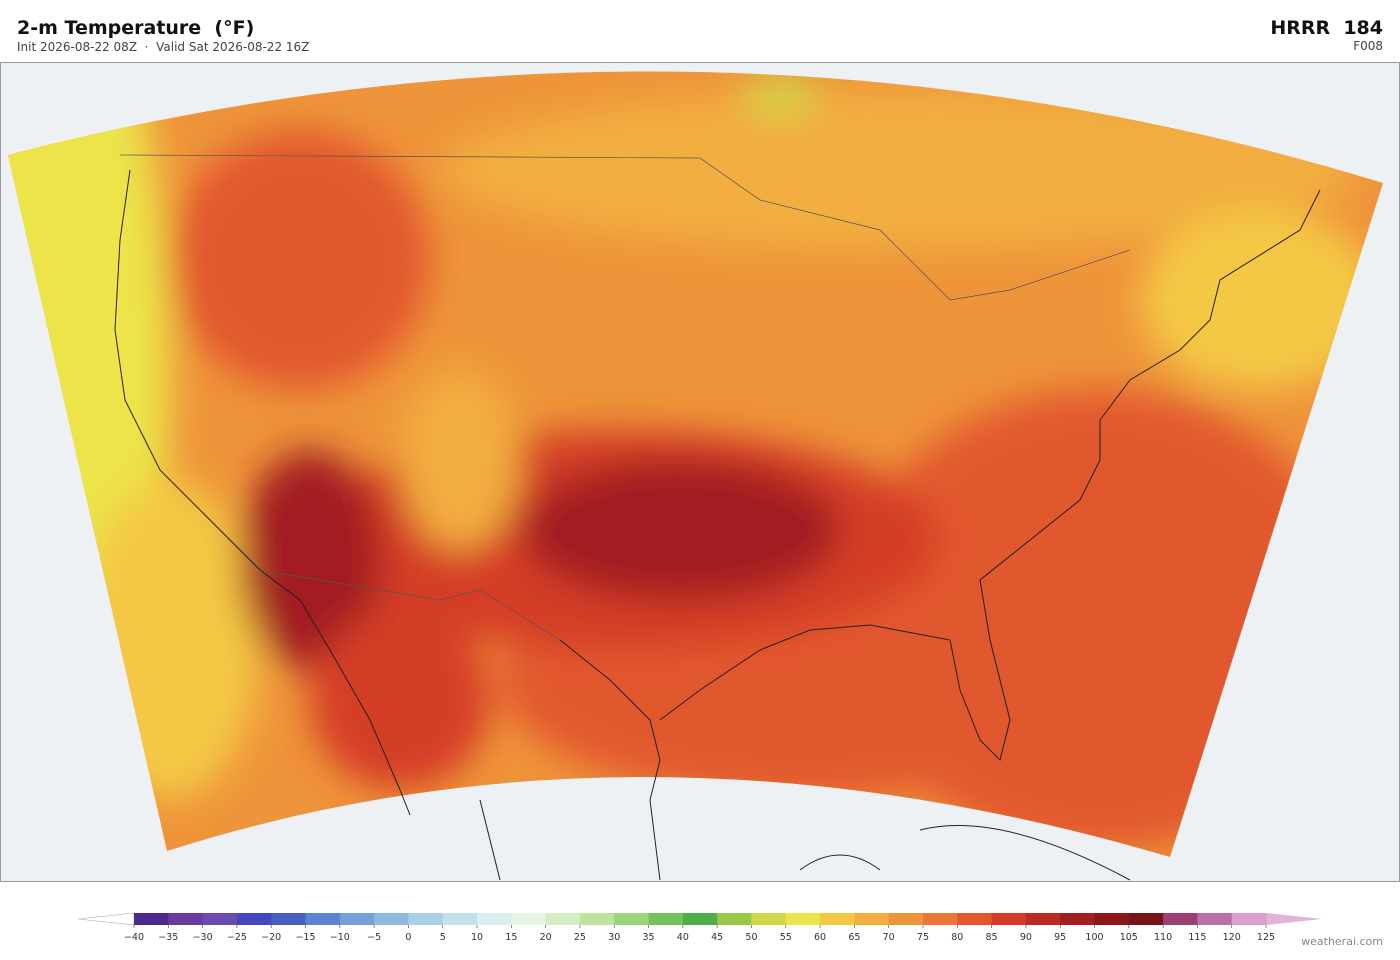 This screenshot has height=960, width=1400. I want to click on extend-low, so click(106, 919).